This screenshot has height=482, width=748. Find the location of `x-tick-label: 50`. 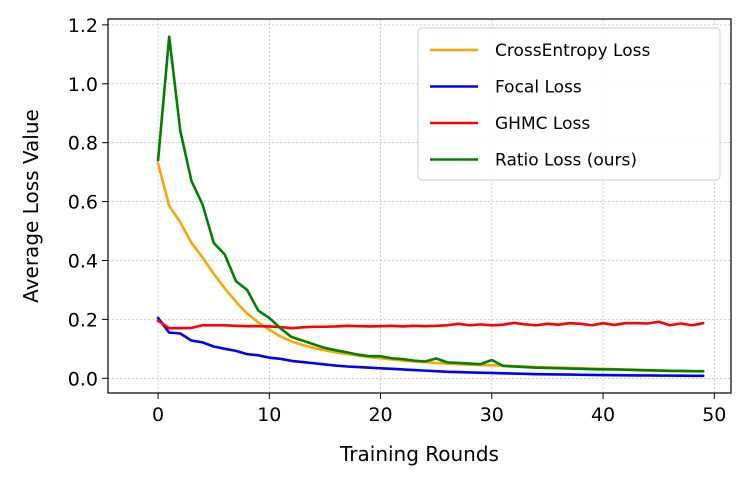

x-tick-label: 50 is located at coordinates (714, 415).